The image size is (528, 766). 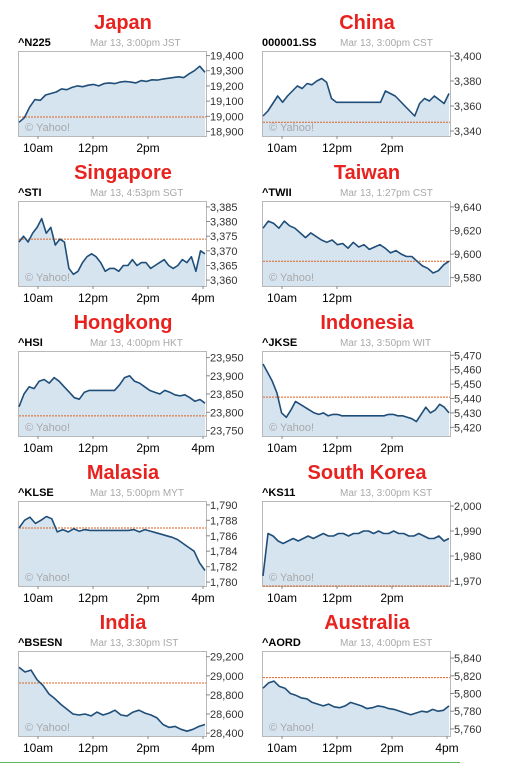 I want to click on y-tick-label: 29,000, so click(x=227, y=677).